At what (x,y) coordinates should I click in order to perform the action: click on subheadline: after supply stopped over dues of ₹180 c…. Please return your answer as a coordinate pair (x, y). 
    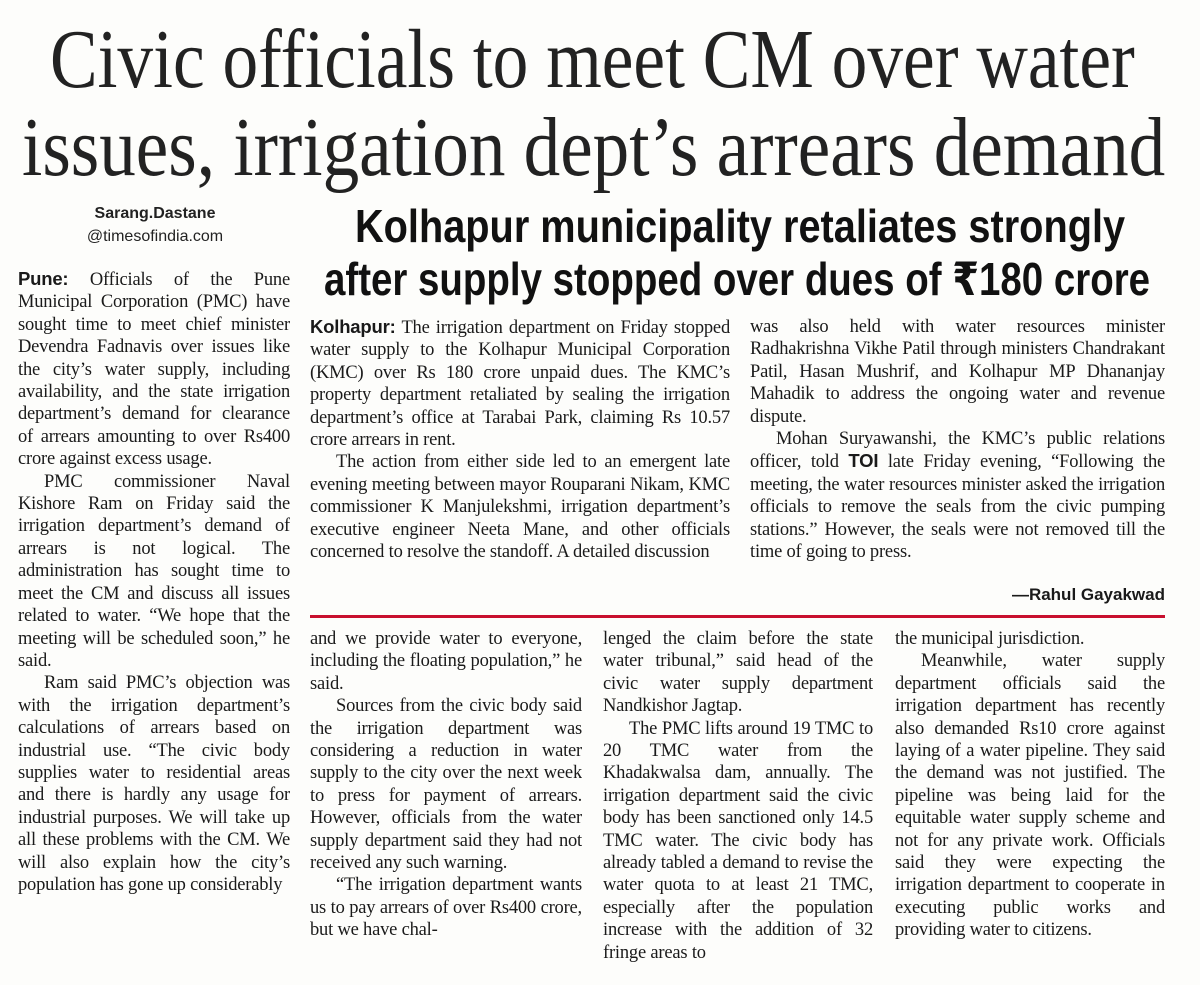
    Looking at the image, I should click on (737, 279).